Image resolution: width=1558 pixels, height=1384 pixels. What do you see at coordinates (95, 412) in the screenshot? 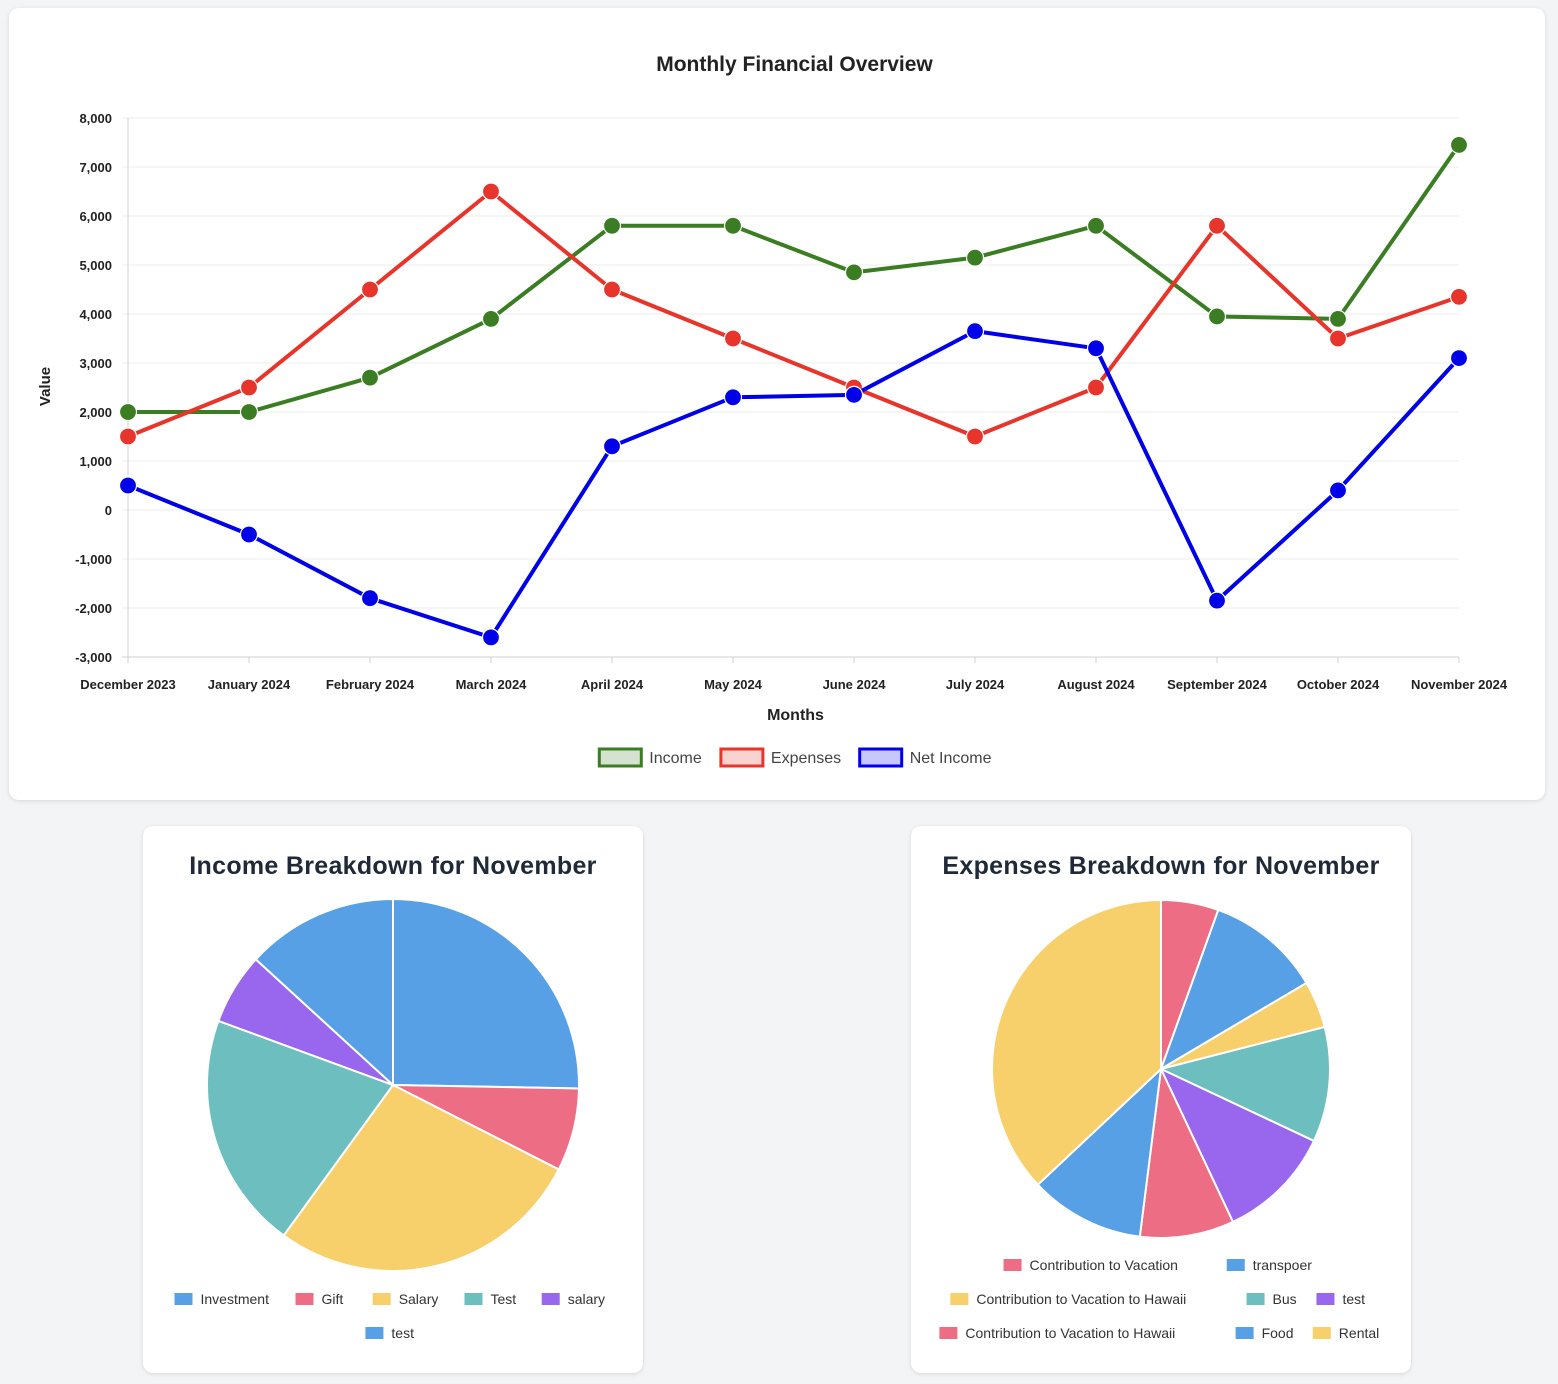
I see `y-tick-label: 2,000` at bounding box center [95, 412].